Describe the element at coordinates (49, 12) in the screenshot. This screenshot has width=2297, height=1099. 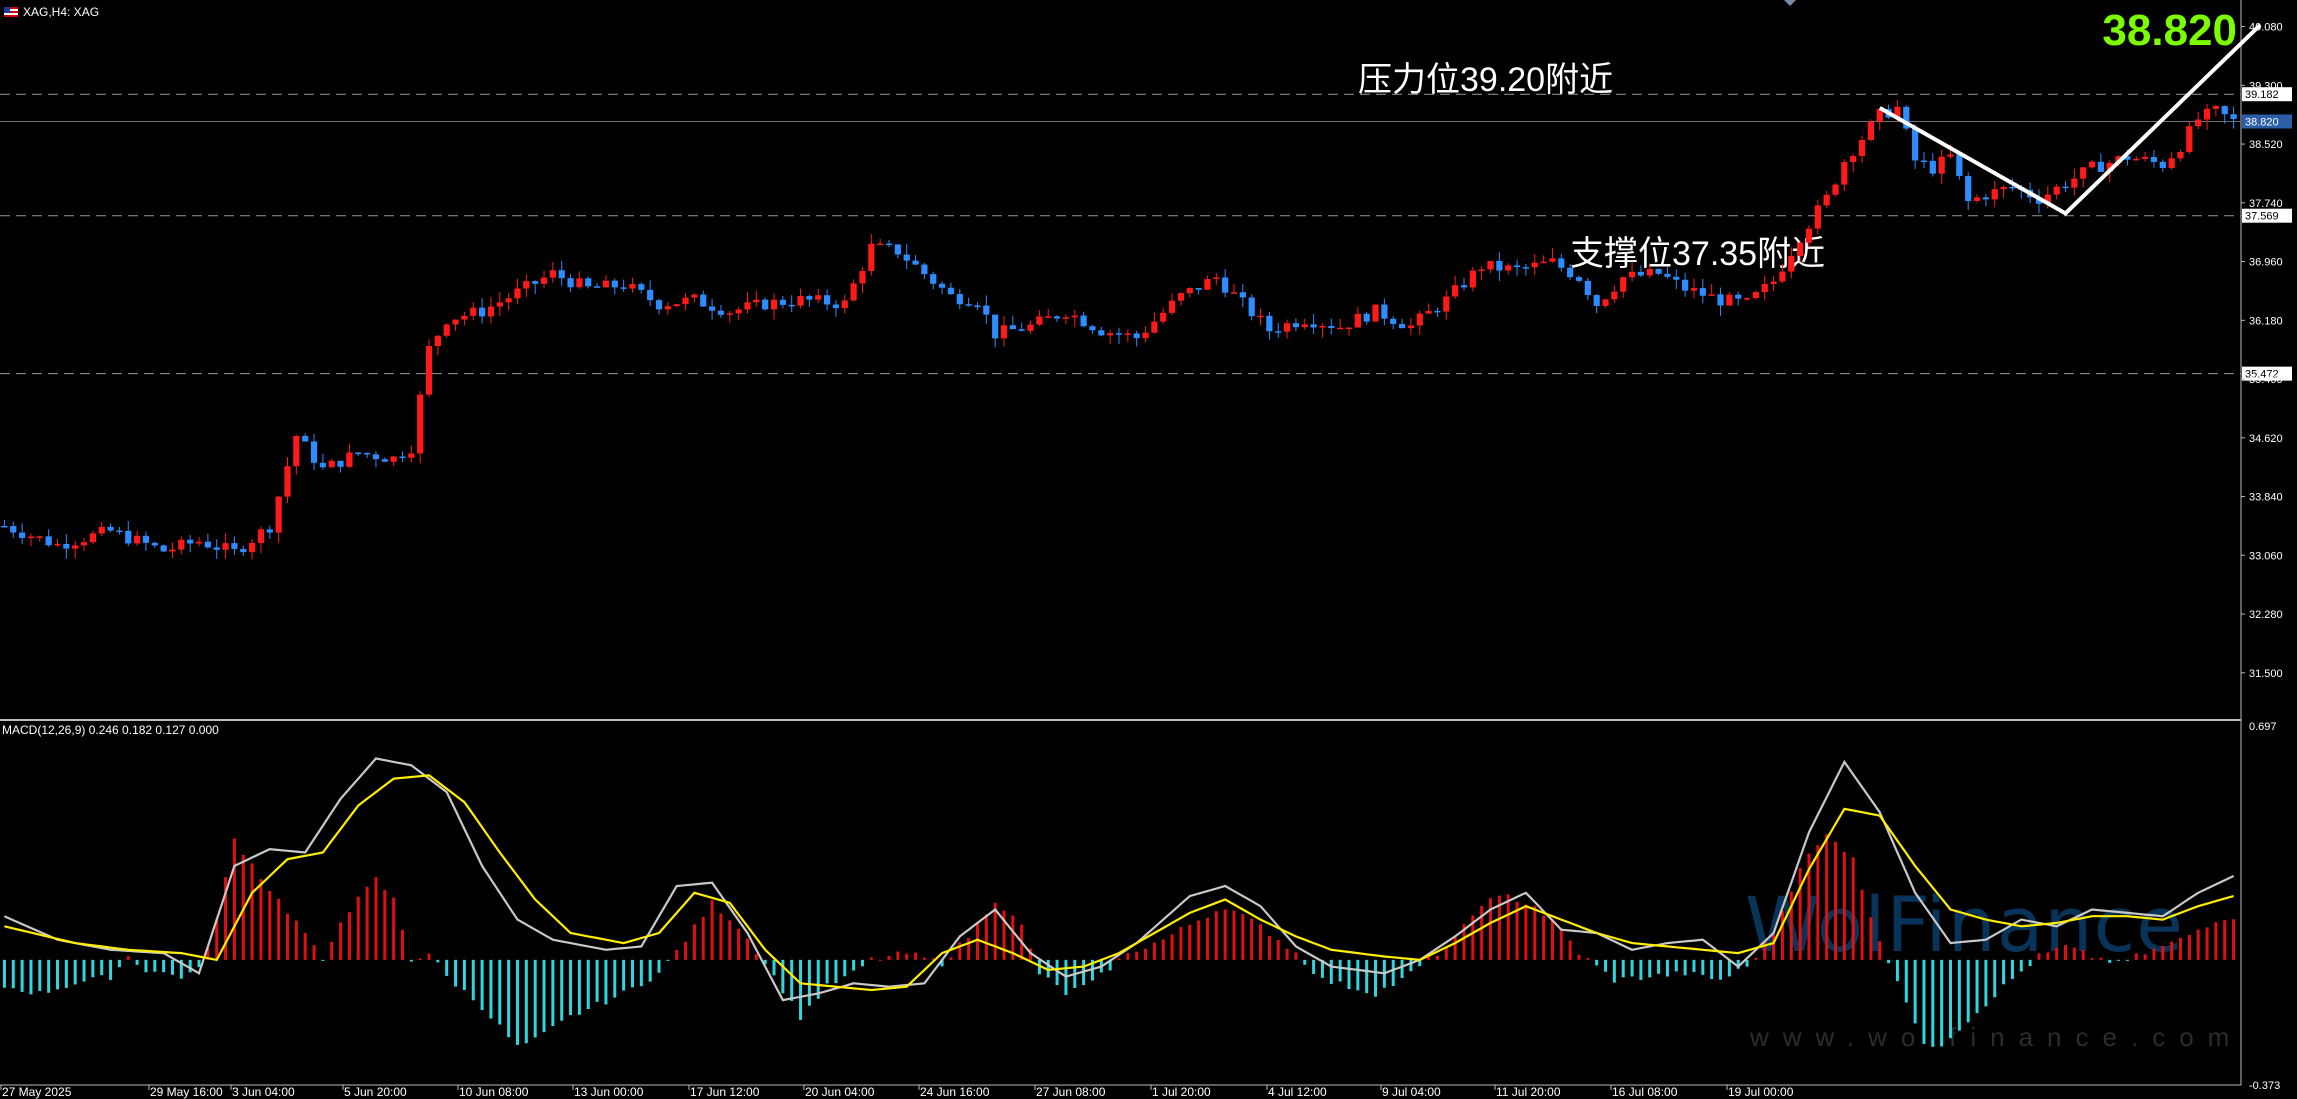
I see `chart-header: XAG,H4: XAG` at that location.